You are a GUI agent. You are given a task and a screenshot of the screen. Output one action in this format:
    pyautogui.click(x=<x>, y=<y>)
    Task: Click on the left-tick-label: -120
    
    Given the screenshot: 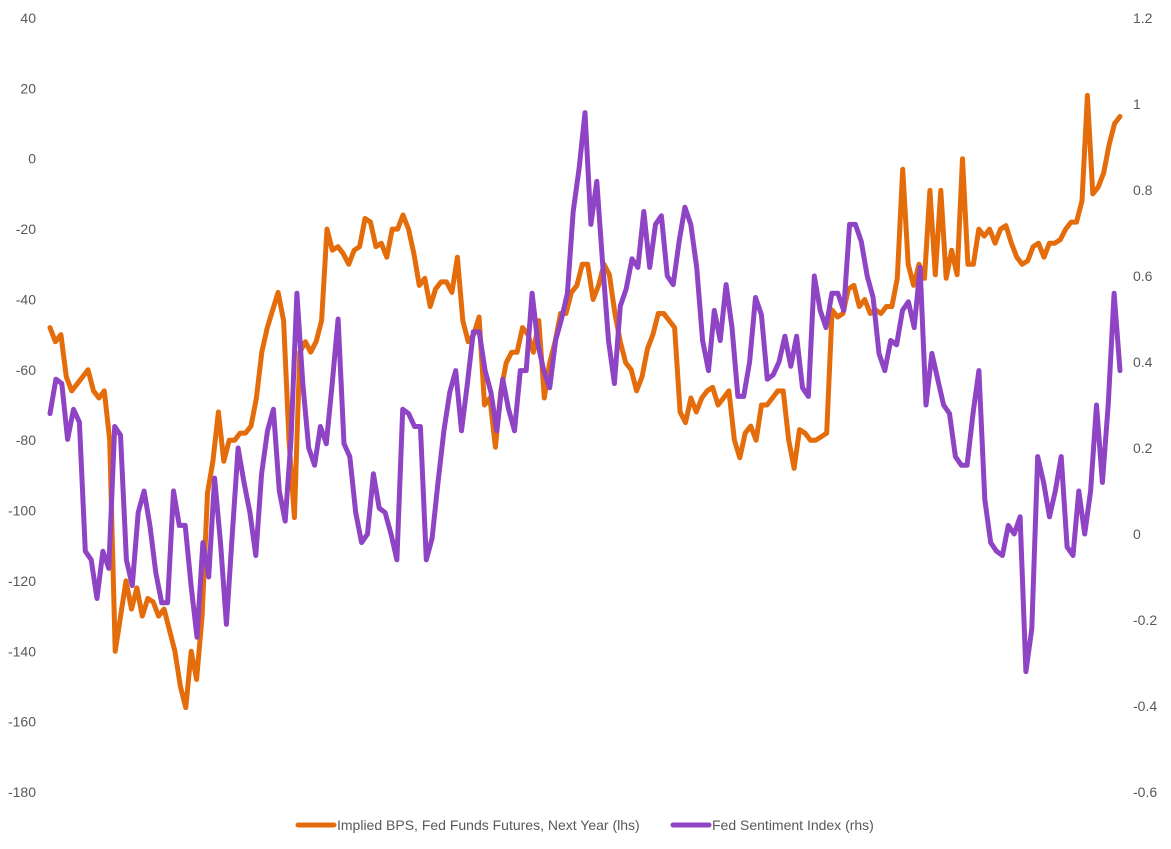 What is the action you would take?
    pyautogui.click(x=22, y=581)
    